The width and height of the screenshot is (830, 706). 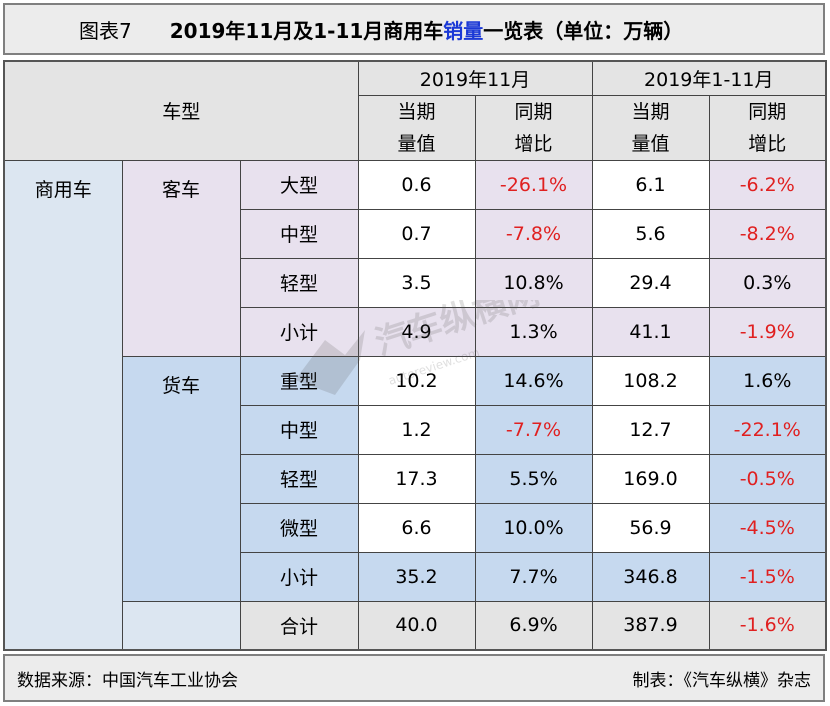 I want to click on ytd-yoy: -0.5%, so click(x=767, y=478).